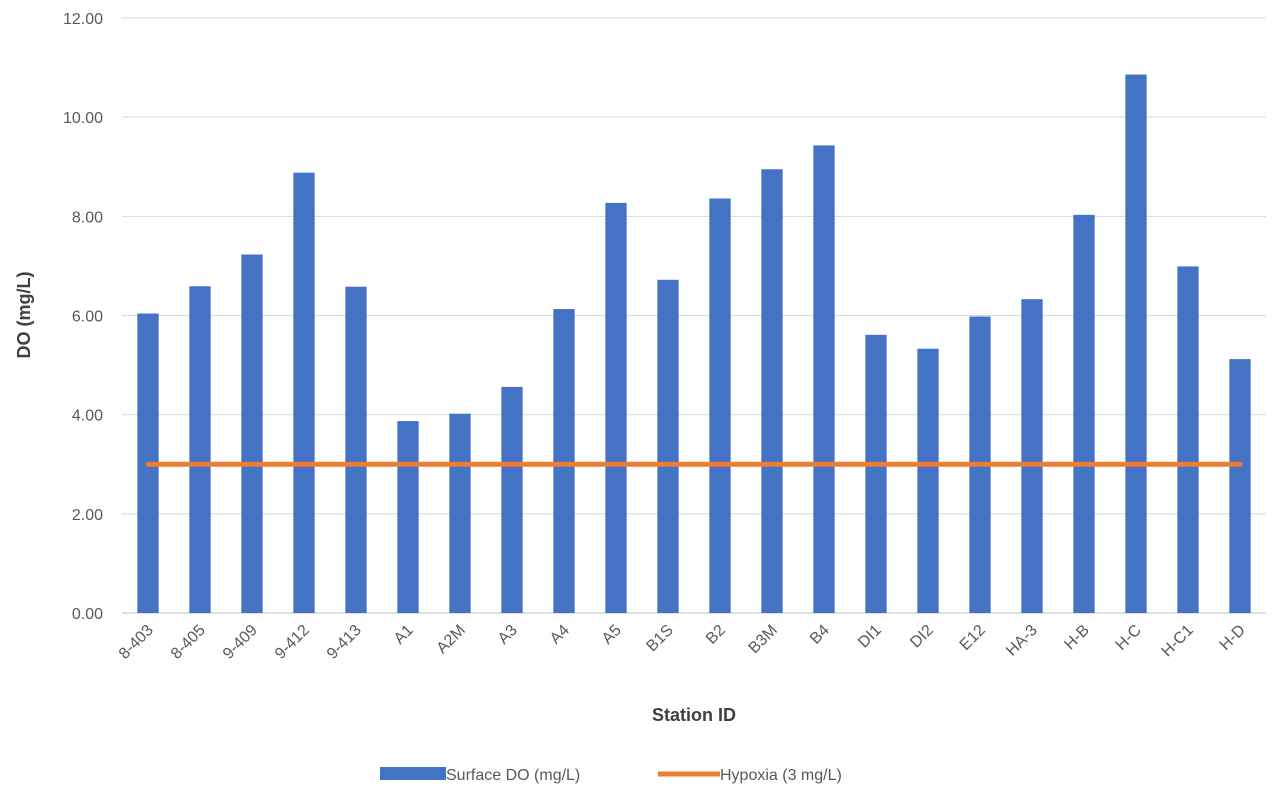 The width and height of the screenshot is (1273, 808). I want to click on x-tick-label: H-B, so click(1077, 638).